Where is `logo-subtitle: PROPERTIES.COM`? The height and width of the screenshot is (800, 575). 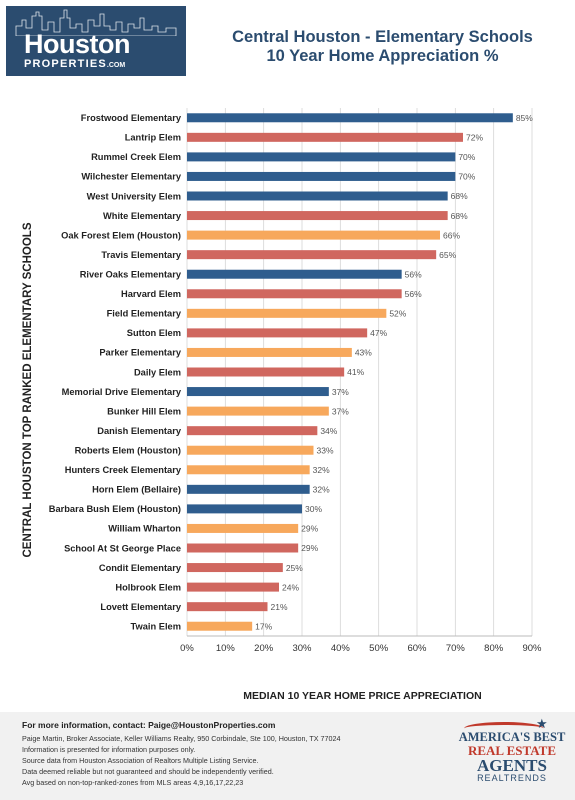
logo-subtitle: PROPERTIES.COM is located at coordinates (74, 64).